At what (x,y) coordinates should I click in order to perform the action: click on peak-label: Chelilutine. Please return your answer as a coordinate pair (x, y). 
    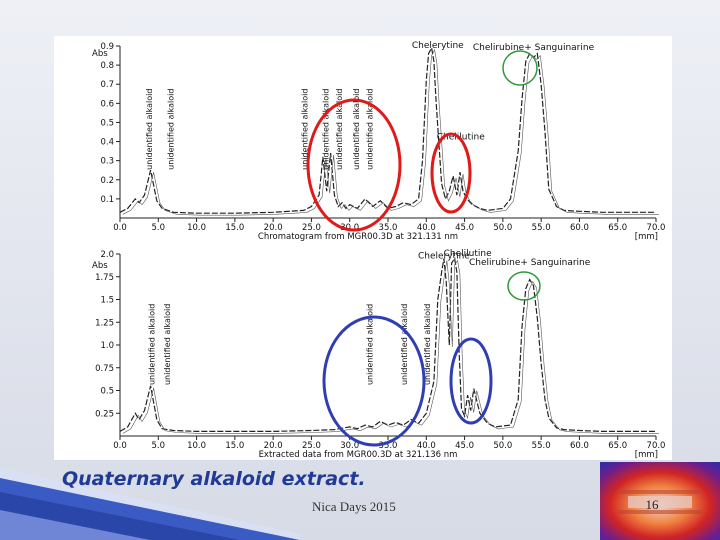
    Looking at the image, I should click on (468, 254).